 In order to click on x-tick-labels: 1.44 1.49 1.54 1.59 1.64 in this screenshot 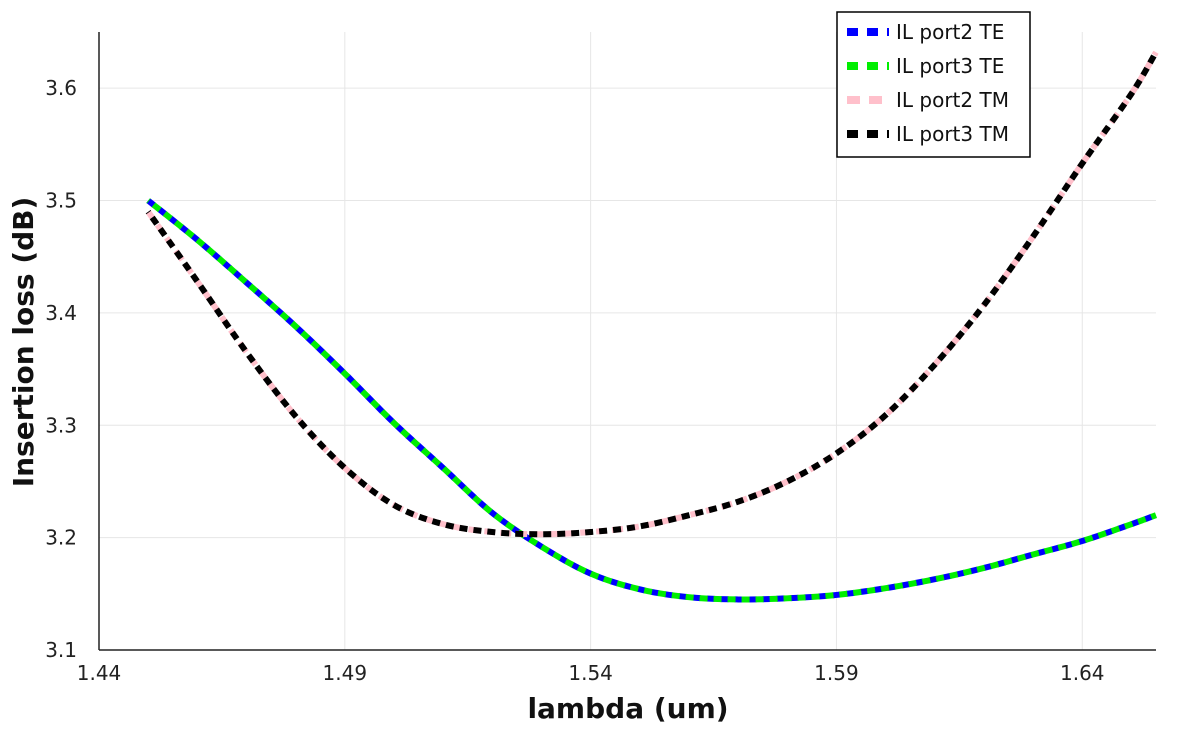, I will do `click(591, 673)`.